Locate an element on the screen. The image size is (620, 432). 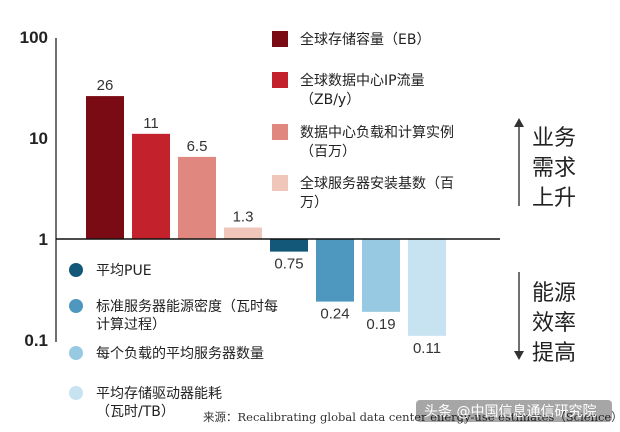
bar-value-label: 6.5 is located at coordinates (197, 146).